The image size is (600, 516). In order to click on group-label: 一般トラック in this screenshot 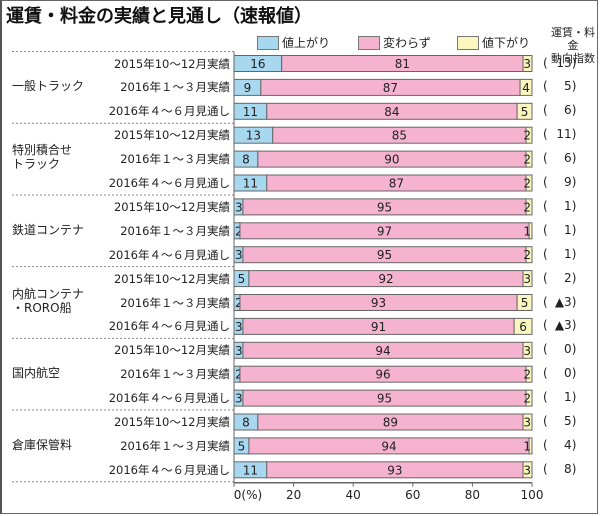, I will do `click(48, 86)`.